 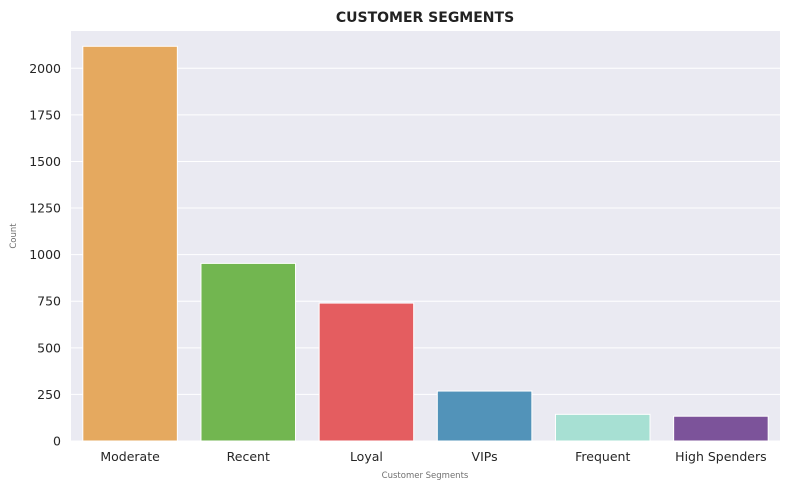 I want to click on bar-recent, so click(x=248, y=352).